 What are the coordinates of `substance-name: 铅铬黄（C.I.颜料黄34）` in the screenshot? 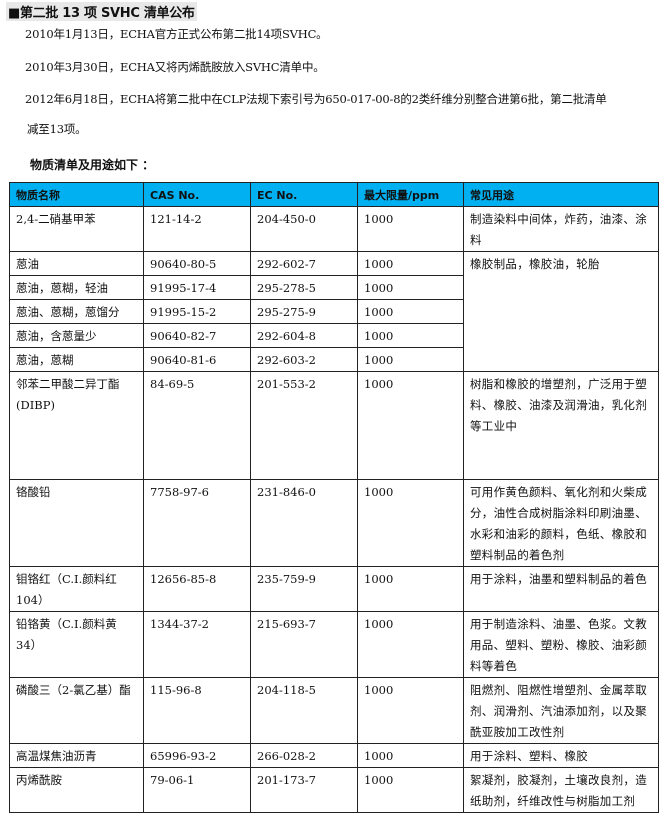 It's located at (76, 644).